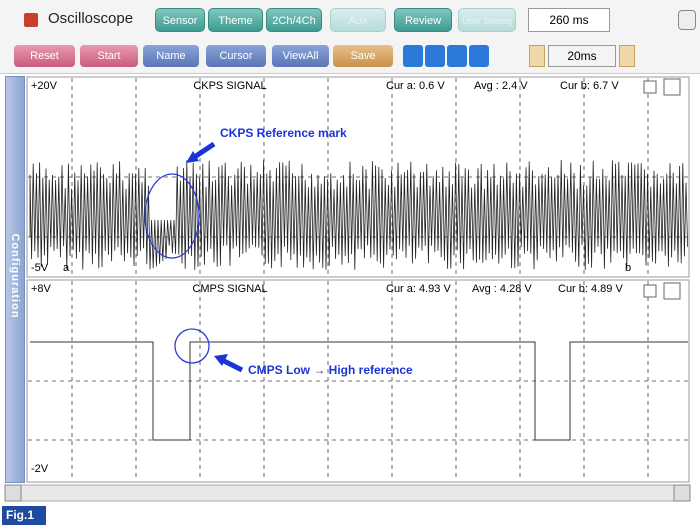  What do you see at coordinates (347, 493) in the screenshot?
I see `scrollbar` at bounding box center [347, 493].